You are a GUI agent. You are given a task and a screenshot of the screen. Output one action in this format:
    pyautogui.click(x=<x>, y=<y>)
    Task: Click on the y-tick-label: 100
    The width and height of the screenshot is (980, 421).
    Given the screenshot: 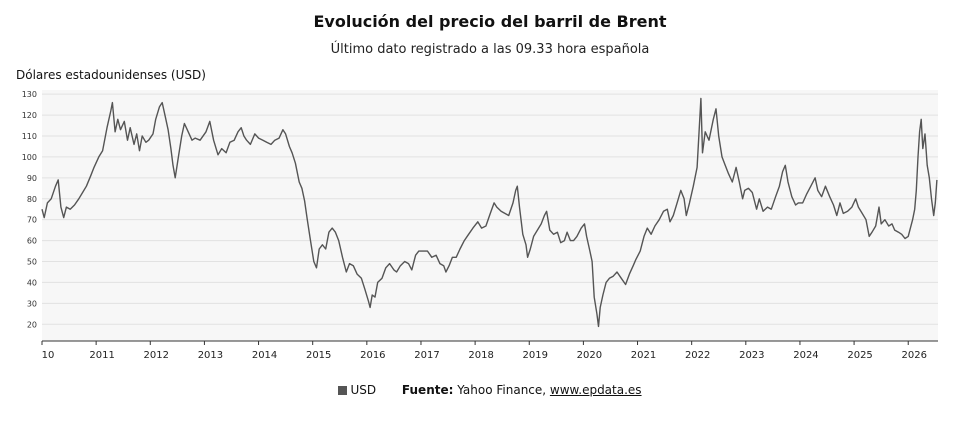 What is the action you would take?
    pyautogui.click(x=29, y=157)
    